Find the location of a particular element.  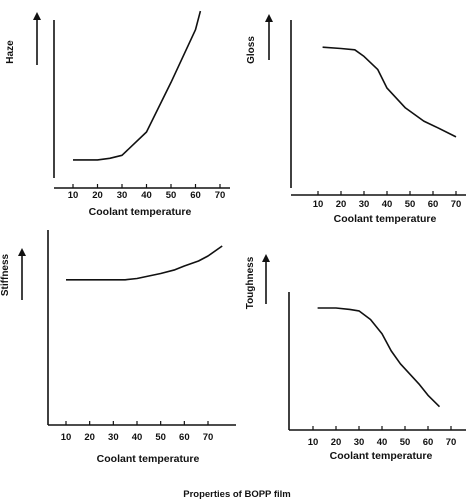

haze-x-tick-label: 30 is located at coordinates (122, 195).